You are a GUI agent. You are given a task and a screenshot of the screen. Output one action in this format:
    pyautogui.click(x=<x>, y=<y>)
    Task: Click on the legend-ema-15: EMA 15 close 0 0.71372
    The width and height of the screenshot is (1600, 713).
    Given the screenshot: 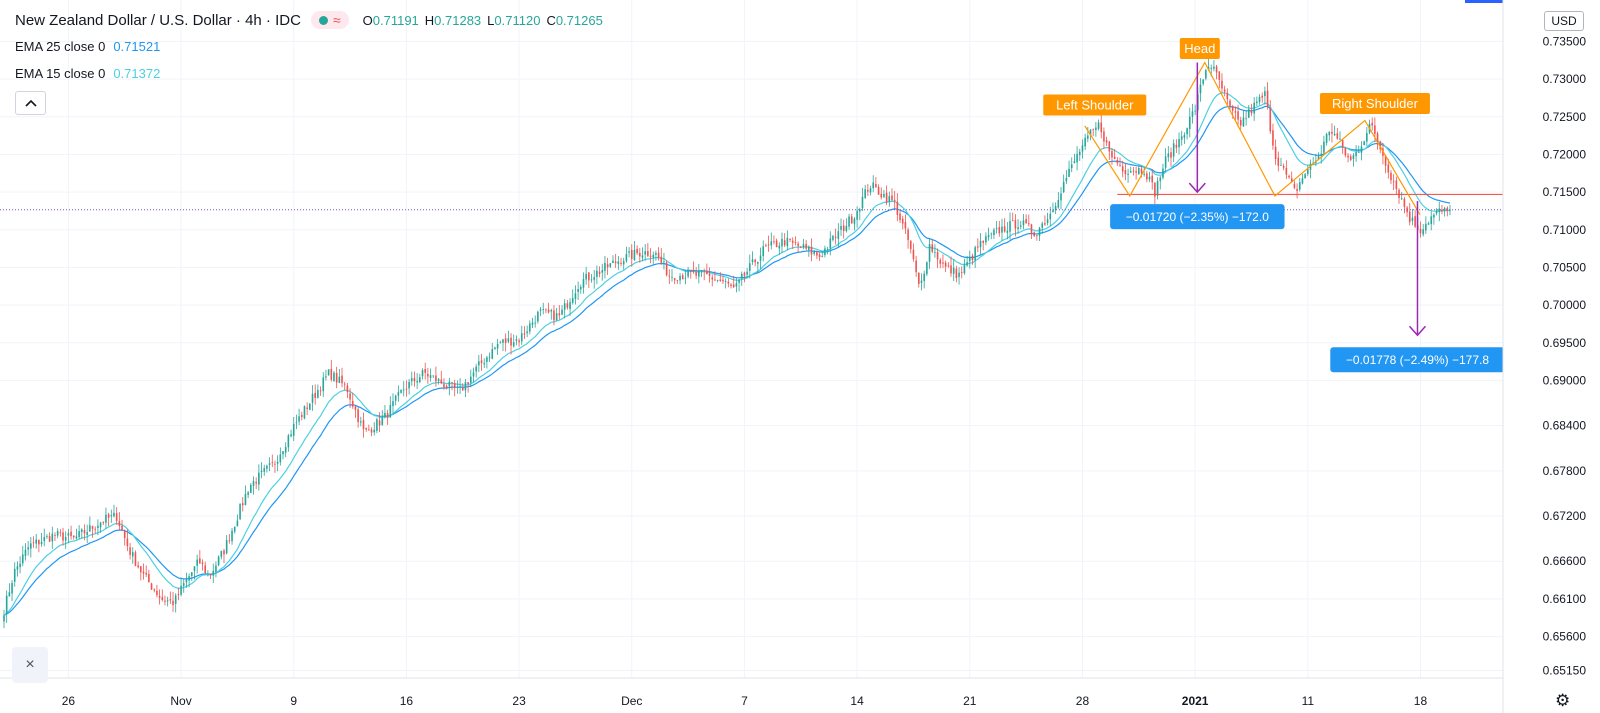 What is the action you would take?
    pyautogui.click(x=87, y=73)
    